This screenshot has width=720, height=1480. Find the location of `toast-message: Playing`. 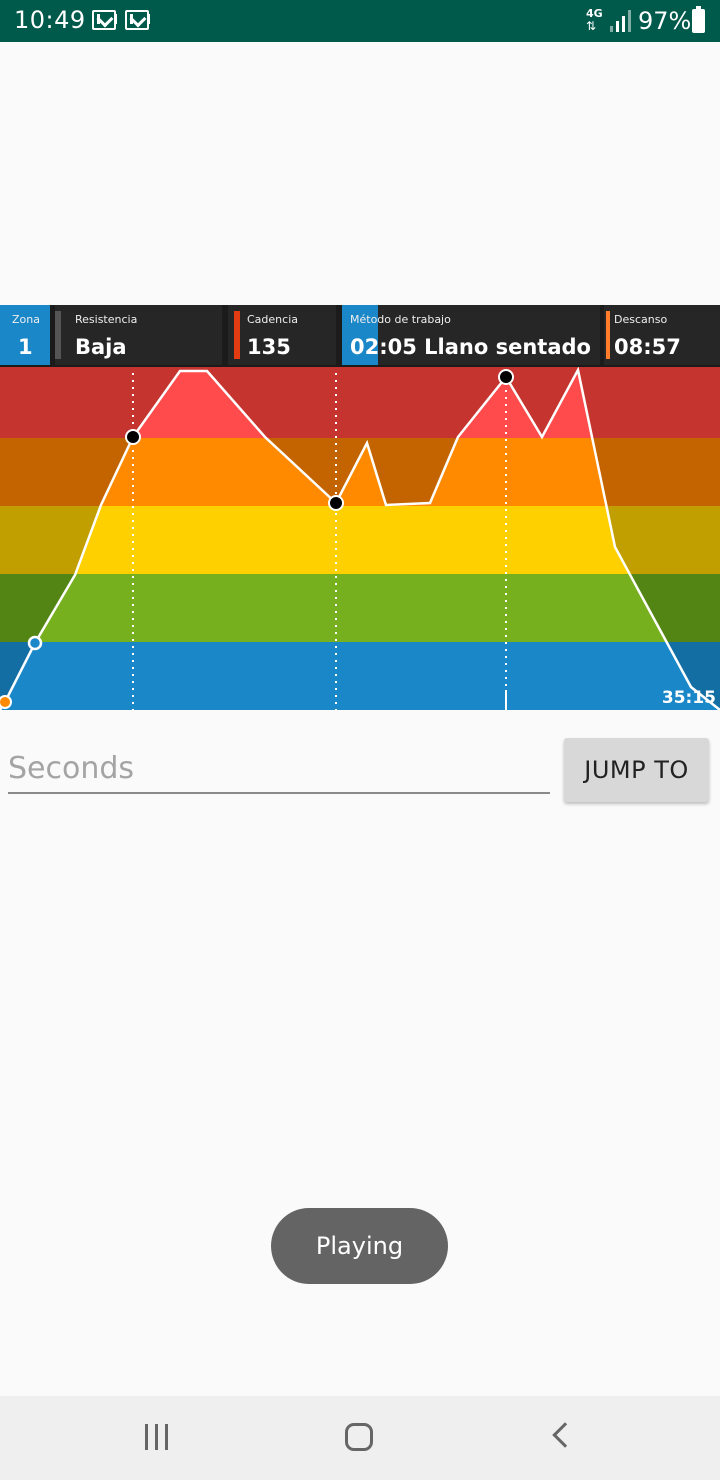

toast-message: Playing is located at coordinates (359, 1246).